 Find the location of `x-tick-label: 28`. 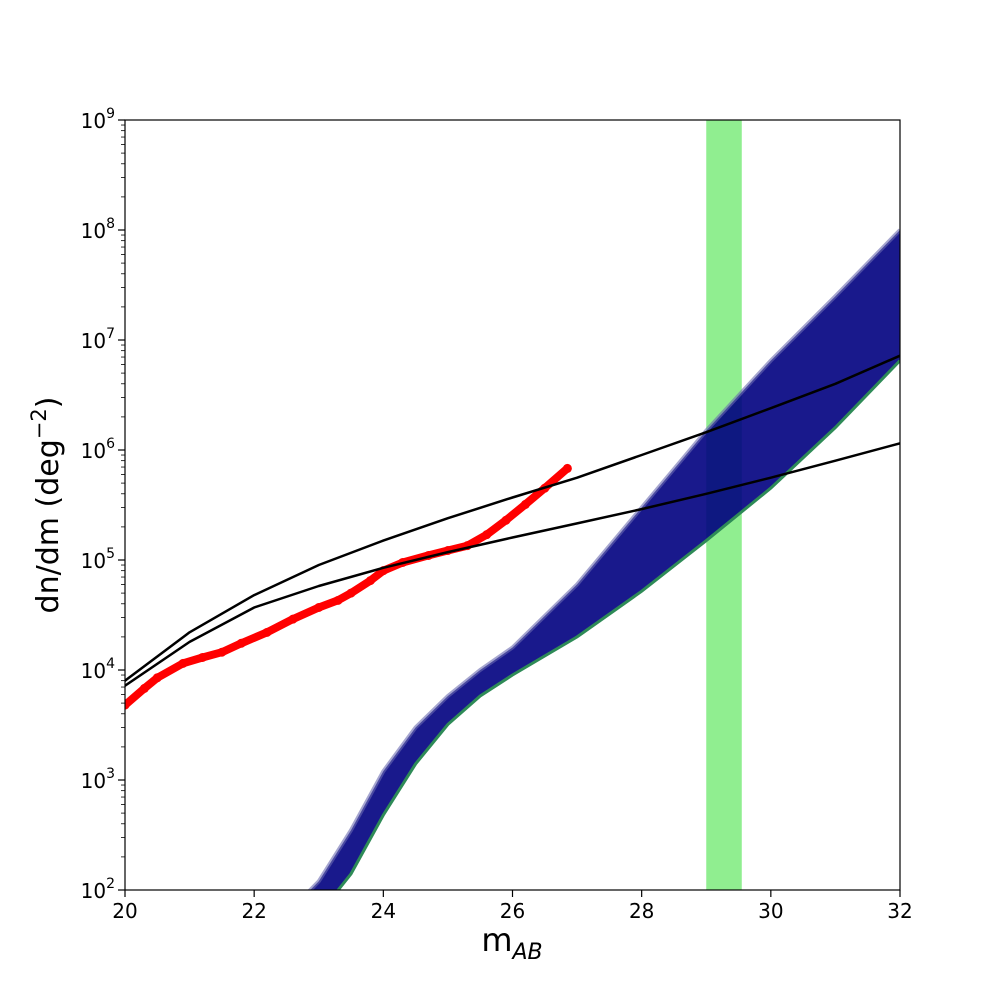

x-tick-label: 28 is located at coordinates (641, 911).